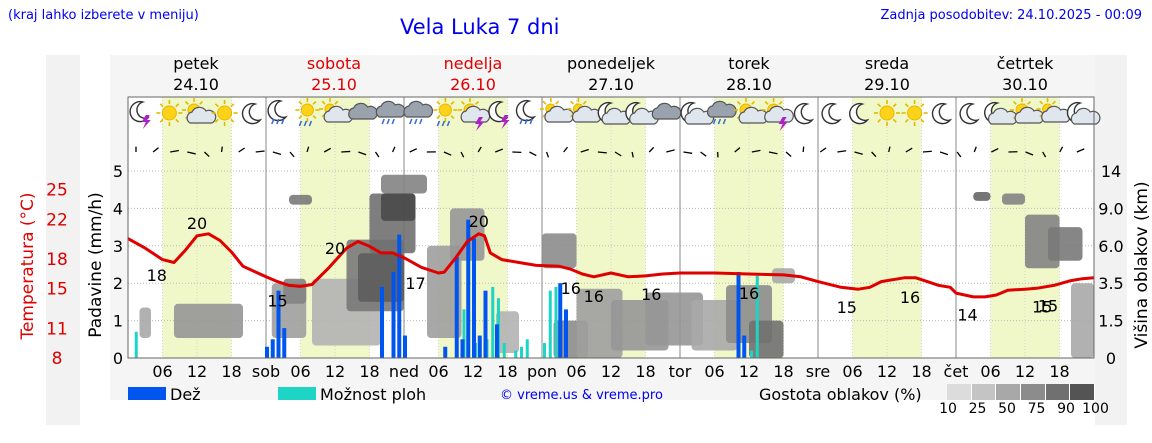 Image resolution: width=1152 pixels, height=443 pixels. I want to click on sun-drizzle-icon, so click(307, 112).